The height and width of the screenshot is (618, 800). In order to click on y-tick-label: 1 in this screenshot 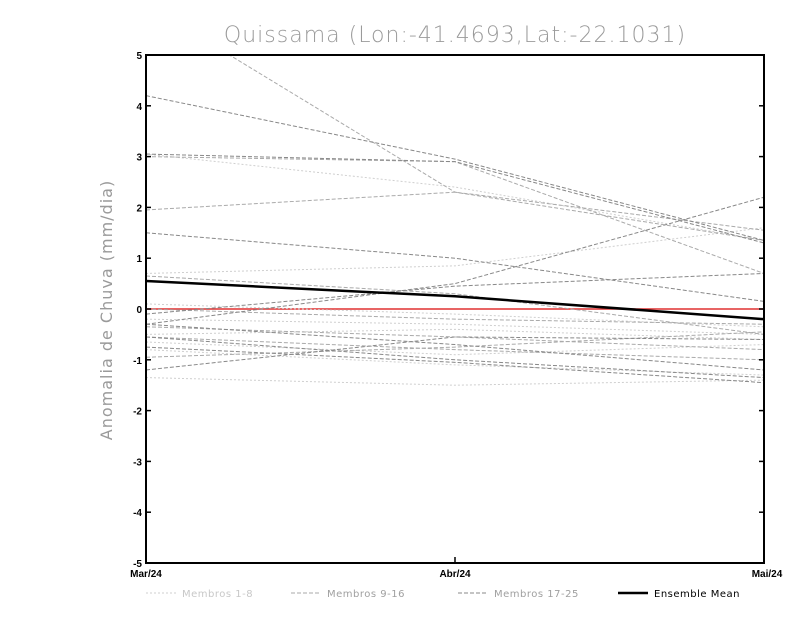, I will do `click(139, 259)`.